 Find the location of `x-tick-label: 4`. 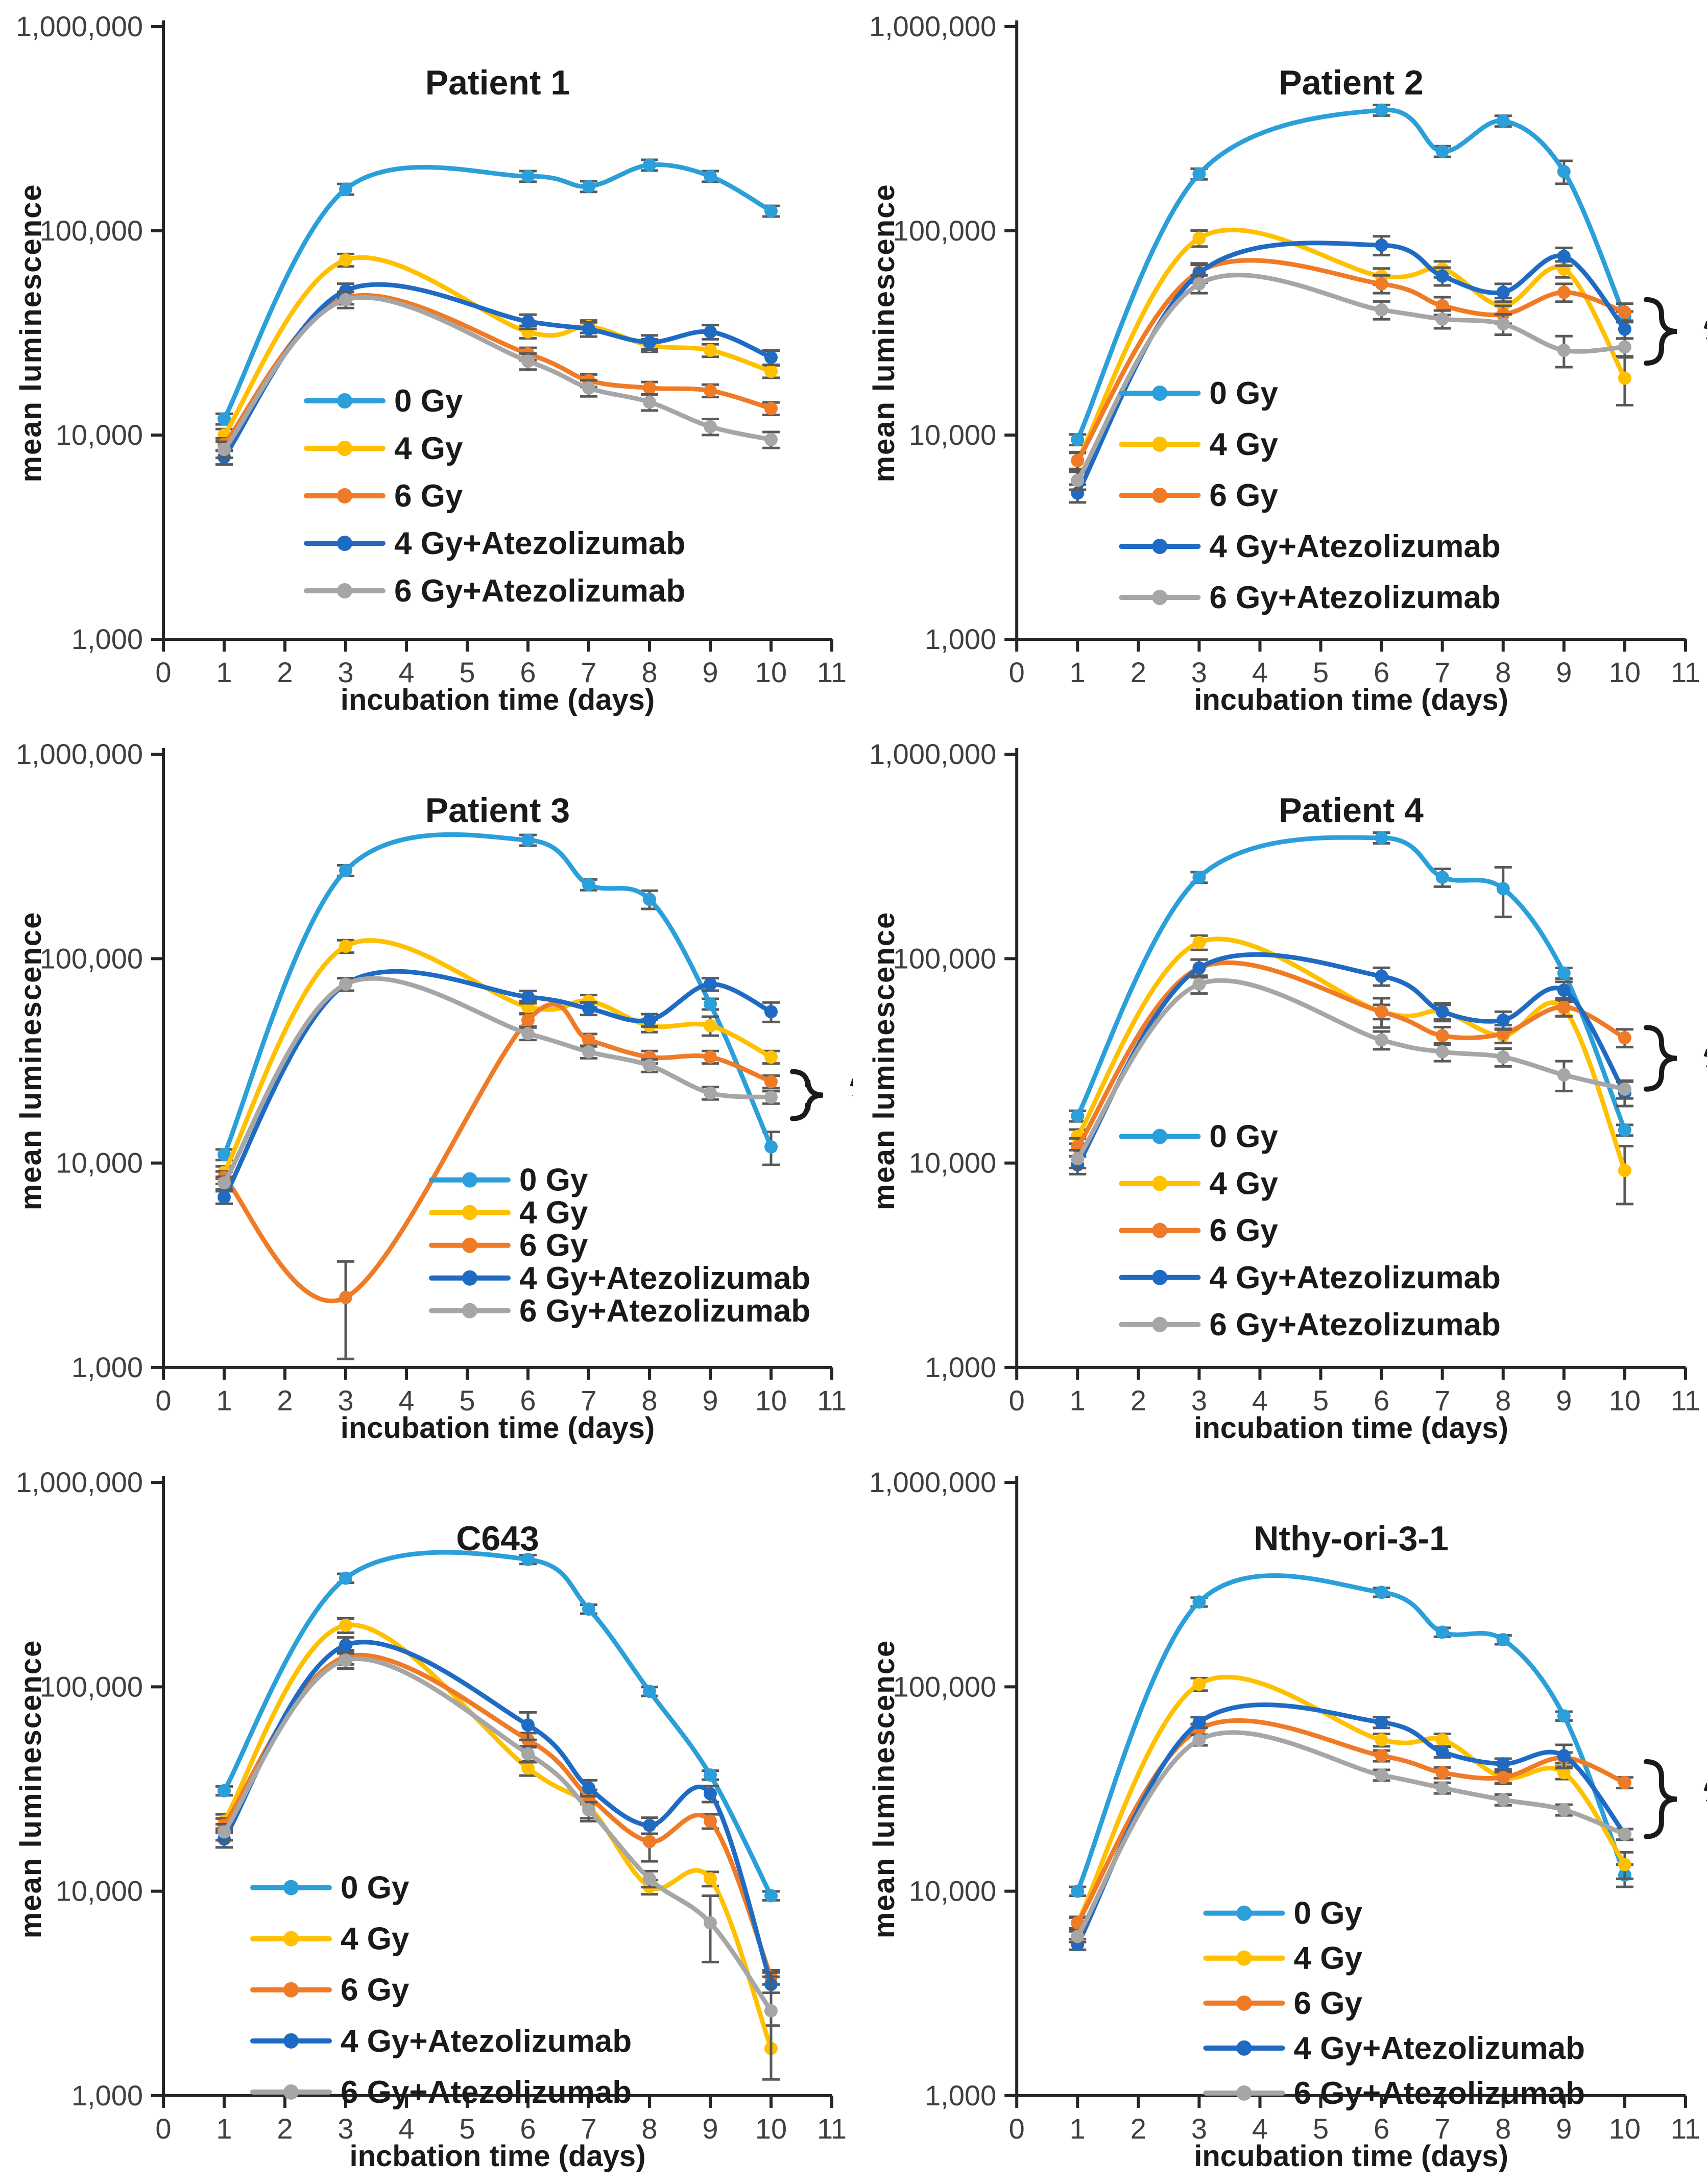

x-tick-label: 4 is located at coordinates (406, 1400).